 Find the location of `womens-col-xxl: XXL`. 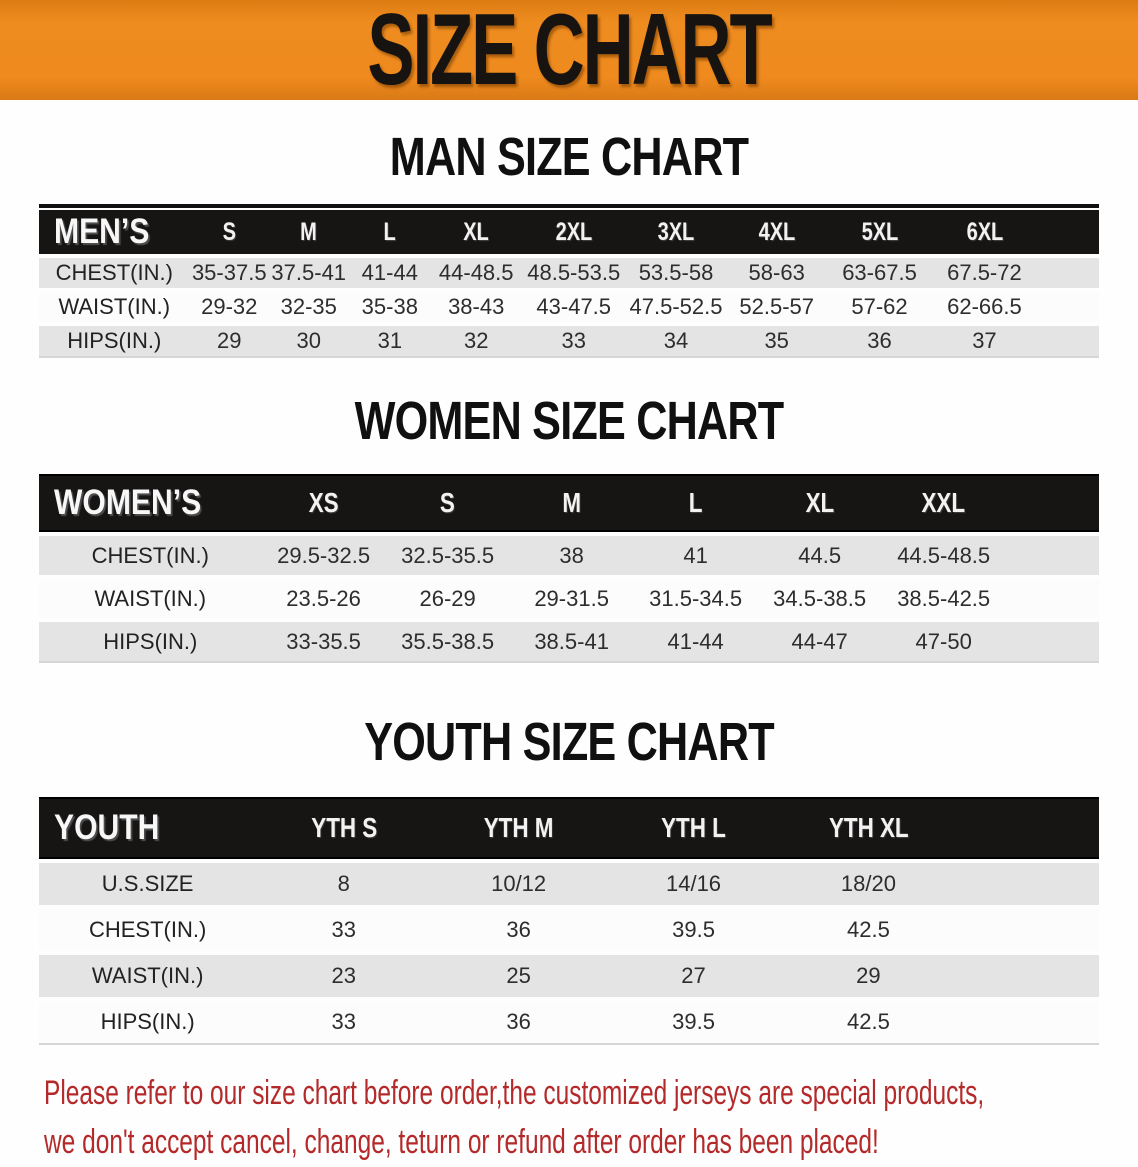

womens-col-xxl: XXL is located at coordinates (943, 503).